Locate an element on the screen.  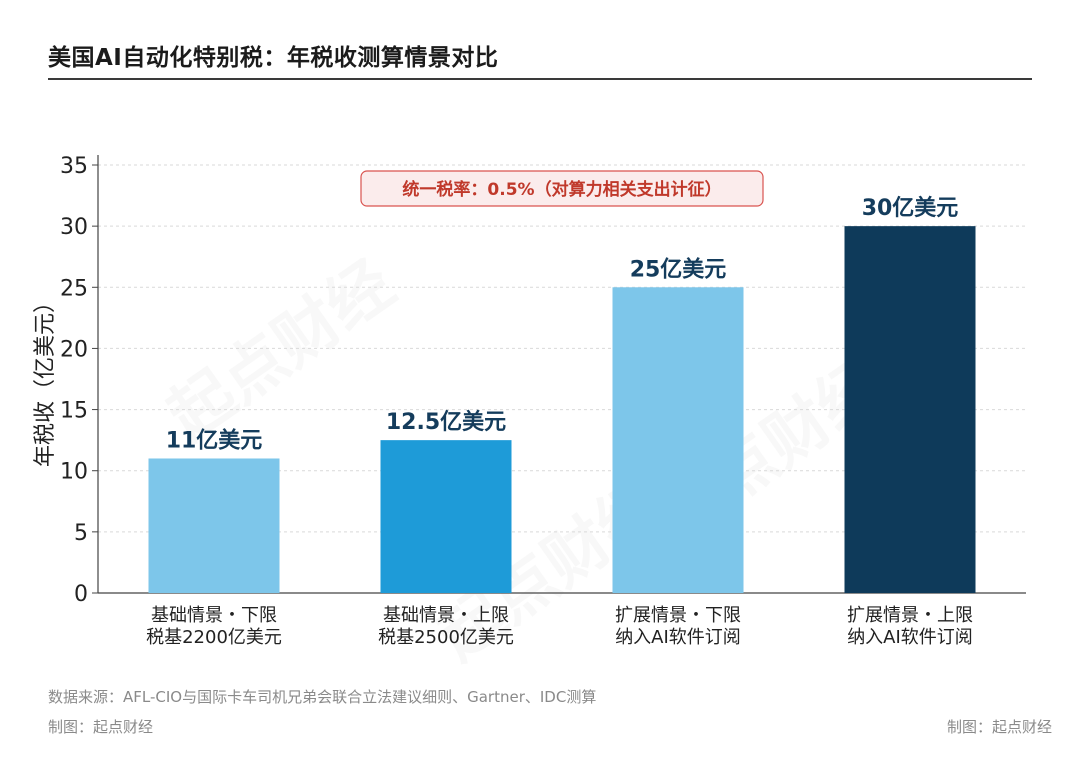
x-tick-label: 基础情景・下限 is located at coordinates (214, 615).